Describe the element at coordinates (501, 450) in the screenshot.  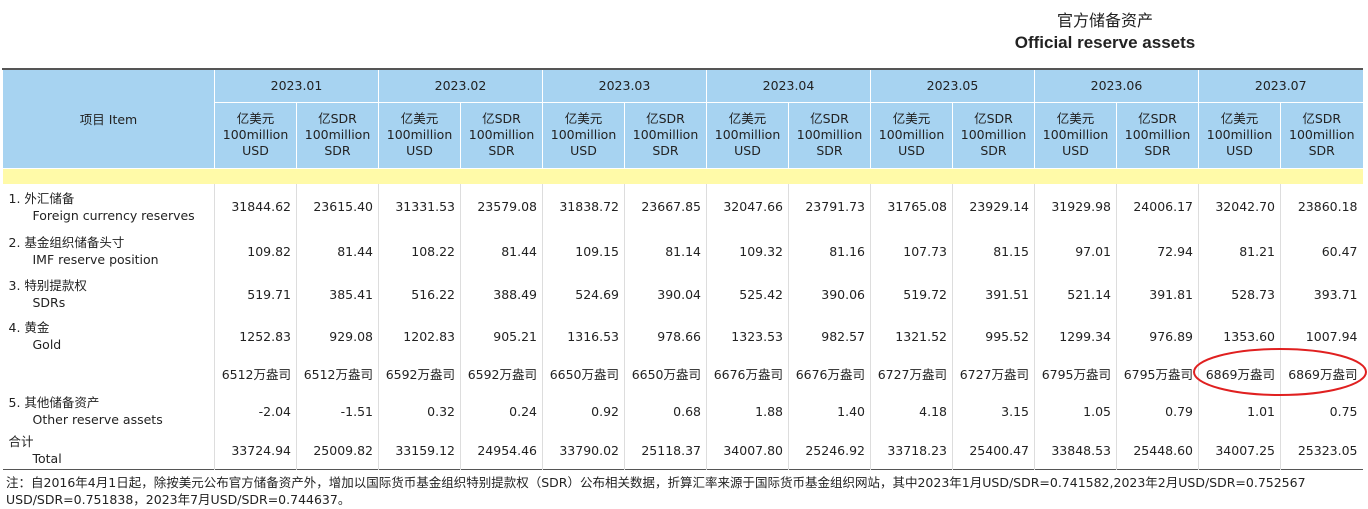
I see `value-cell: 24954.46` at that location.